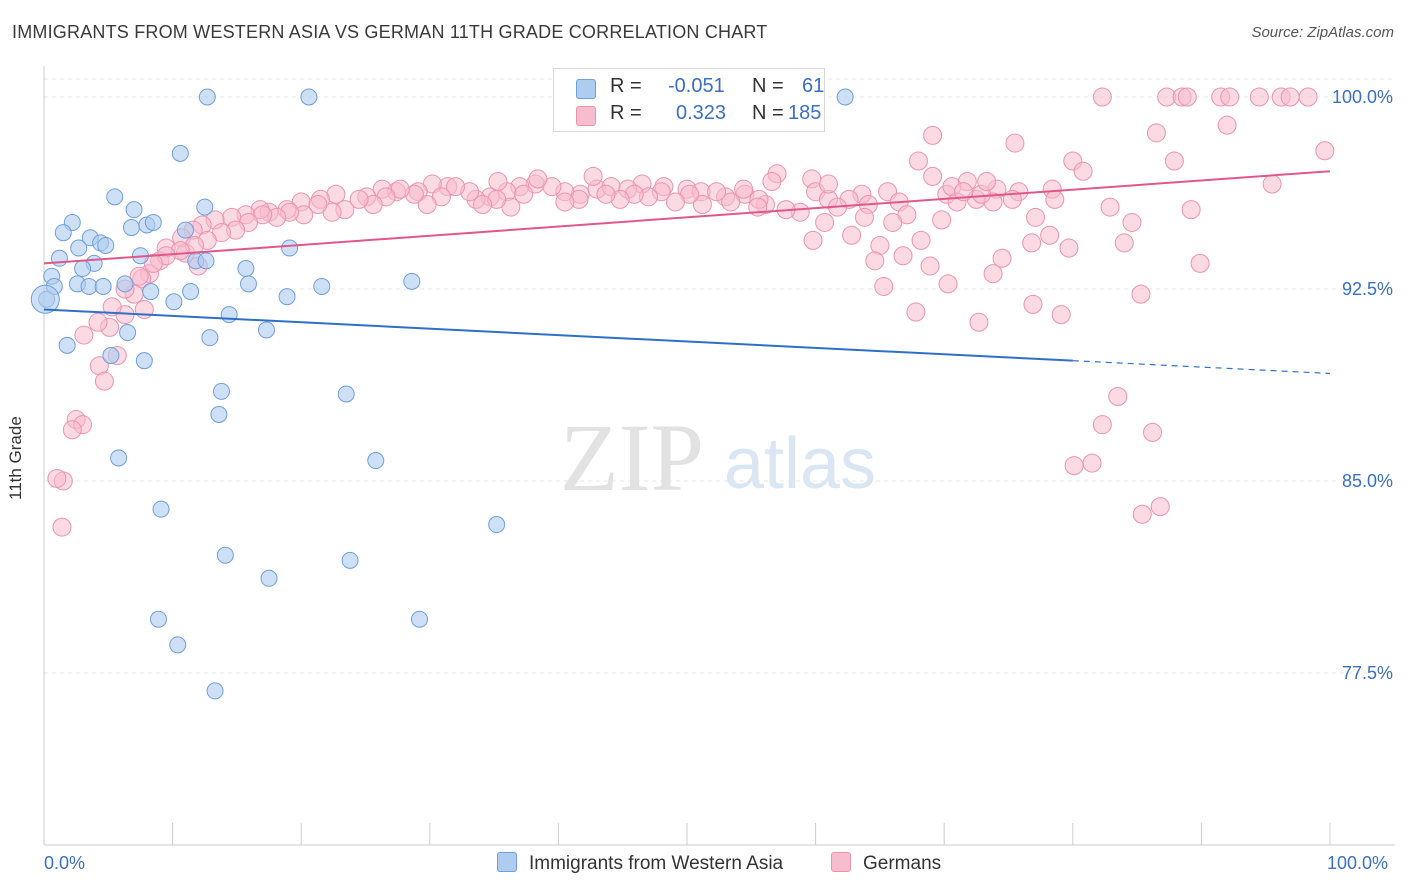  I want to click on legend-n-value-blue: 61, so click(813, 86).